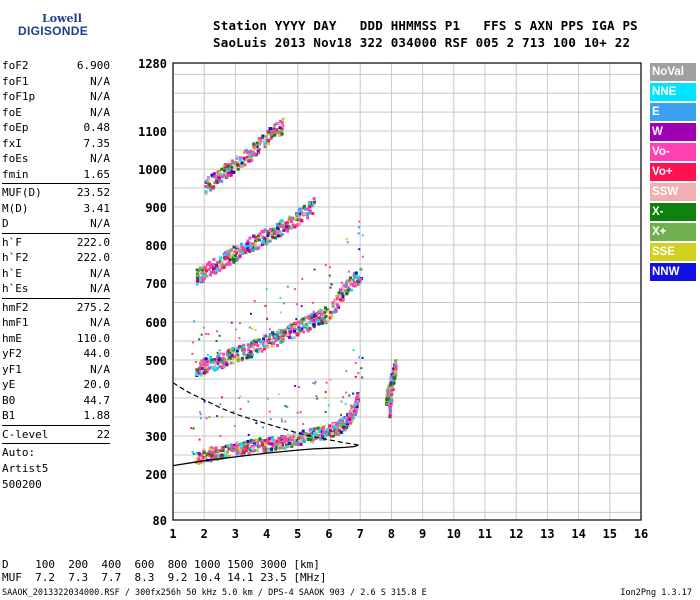  Describe the element at coordinates (578, 534) in the screenshot. I see `x-tick-label: 14` at that location.